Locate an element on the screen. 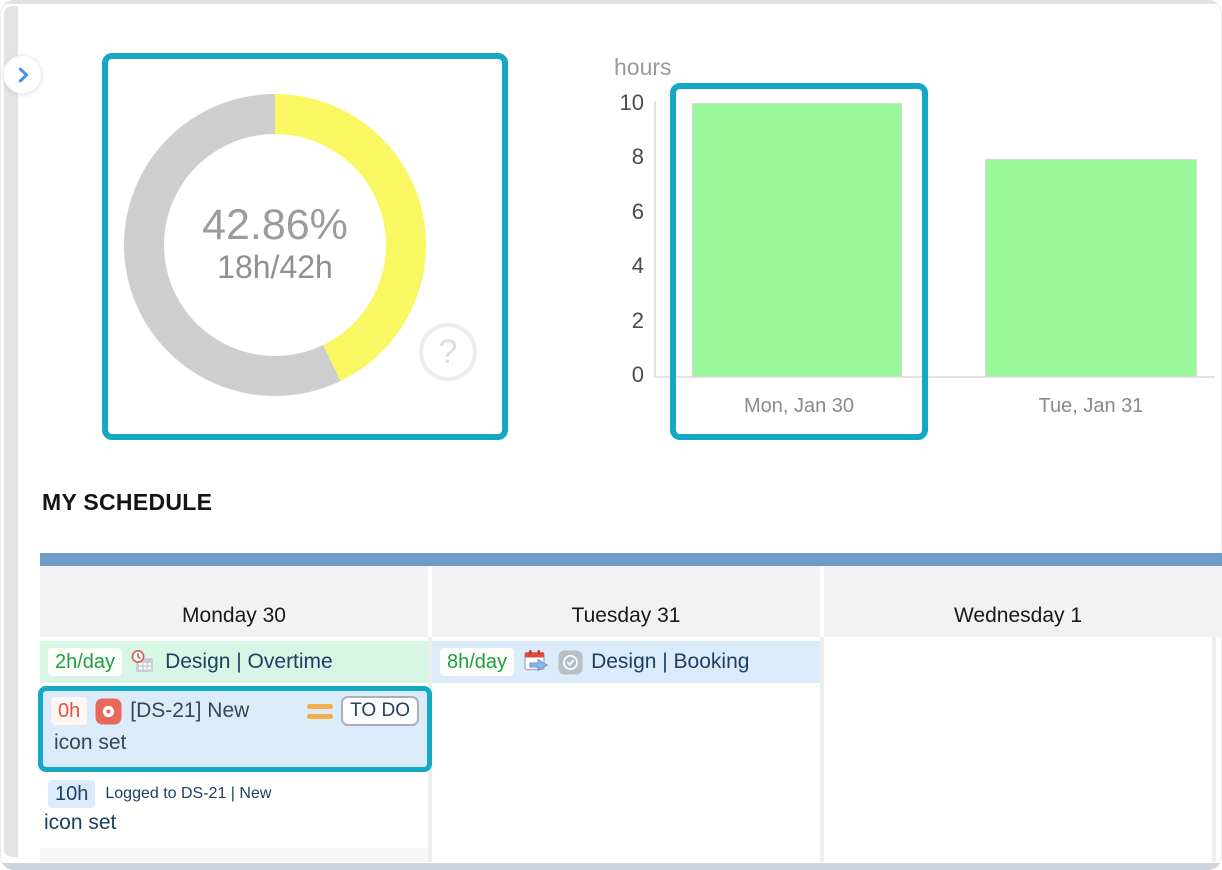  schedule-section-title: MY SCHEDULE is located at coordinates (127, 502).